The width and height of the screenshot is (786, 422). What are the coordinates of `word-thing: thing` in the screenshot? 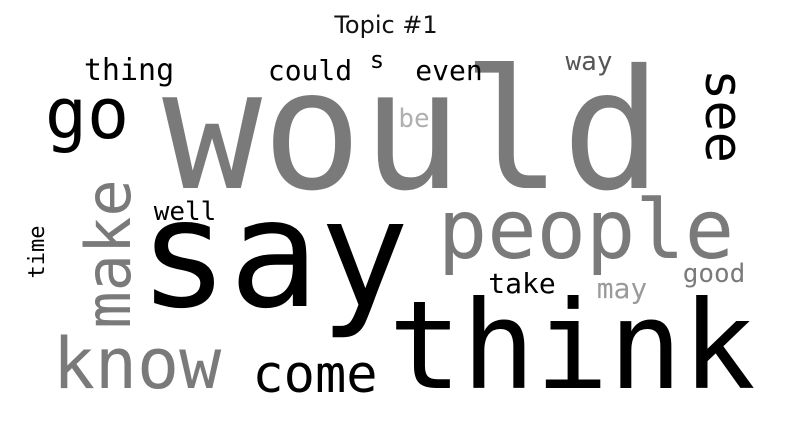 It's located at (129, 70).